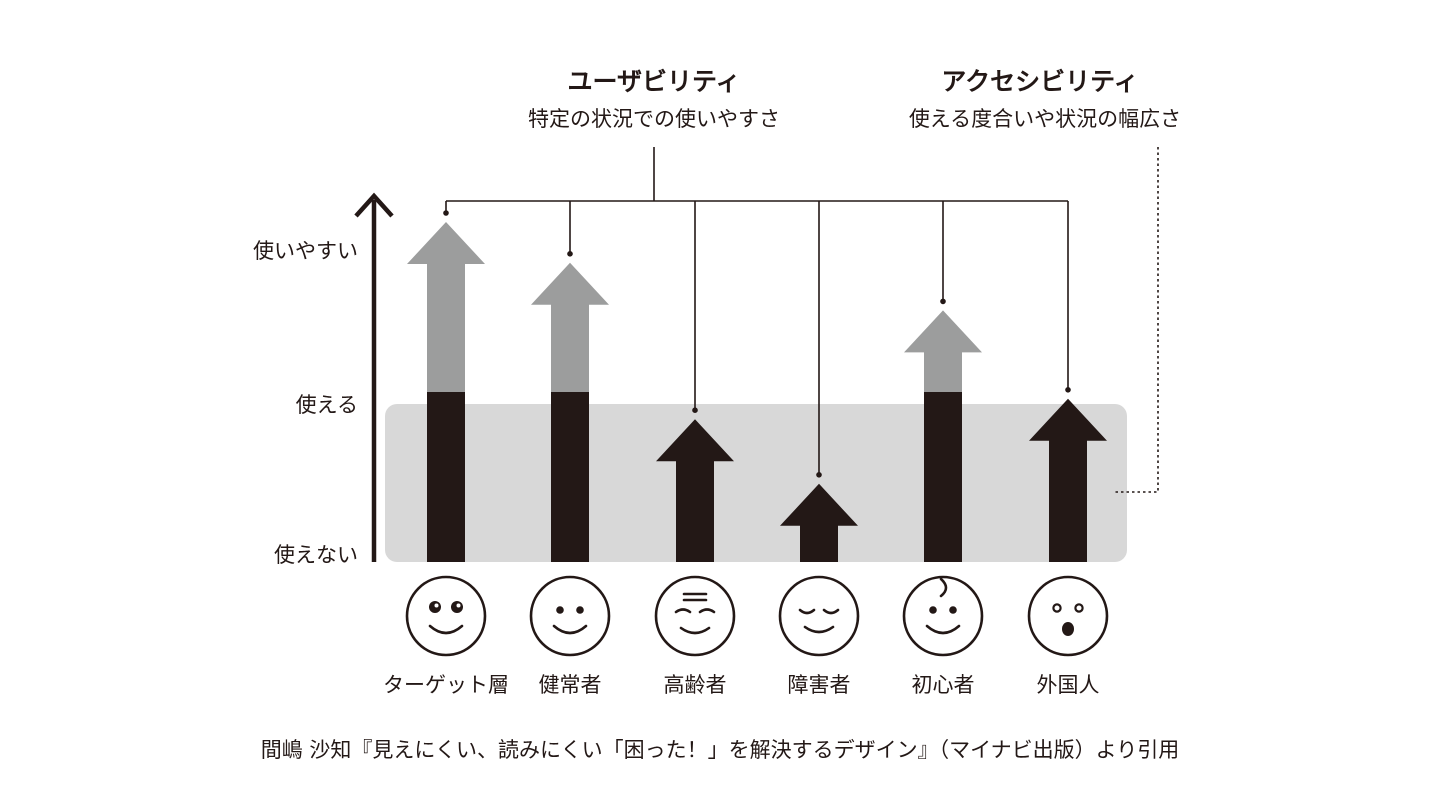 The width and height of the screenshot is (1440, 810). Describe the element at coordinates (1039, 81) in the screenshot. I see `accessibility-title: アクセシビリティ` at that location.